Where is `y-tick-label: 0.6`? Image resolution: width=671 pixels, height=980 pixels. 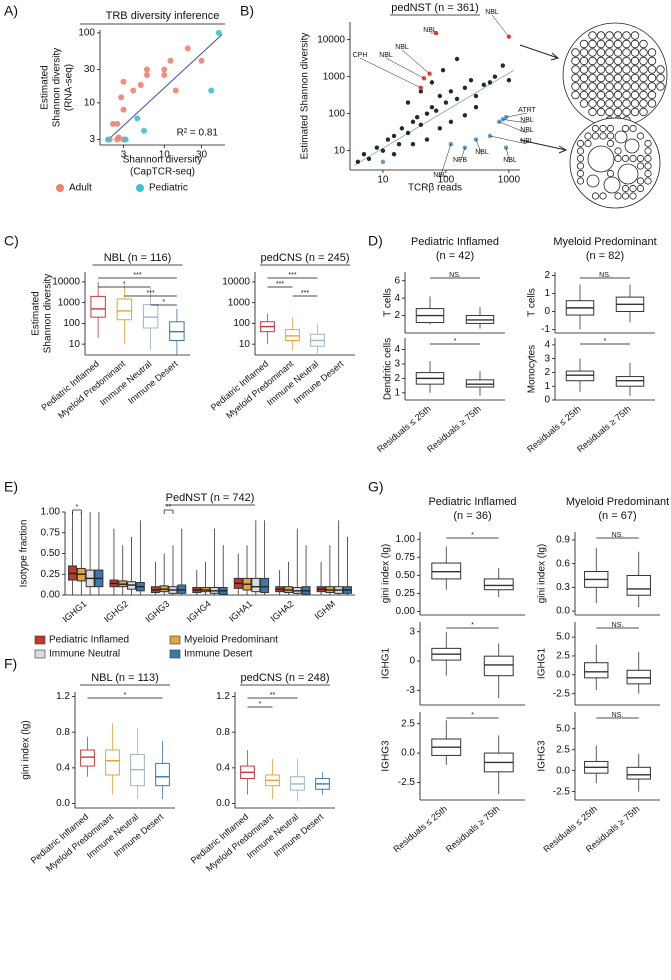
y-tick-label: 0.6 is located at coordinates (563, 563).